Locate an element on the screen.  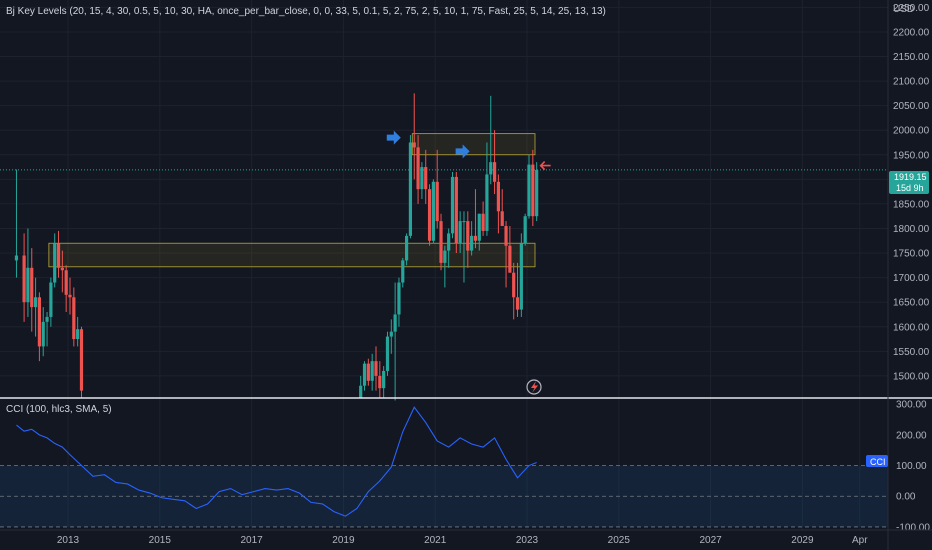
cci-badge-label: CCI is located at coordinates (878, 462).